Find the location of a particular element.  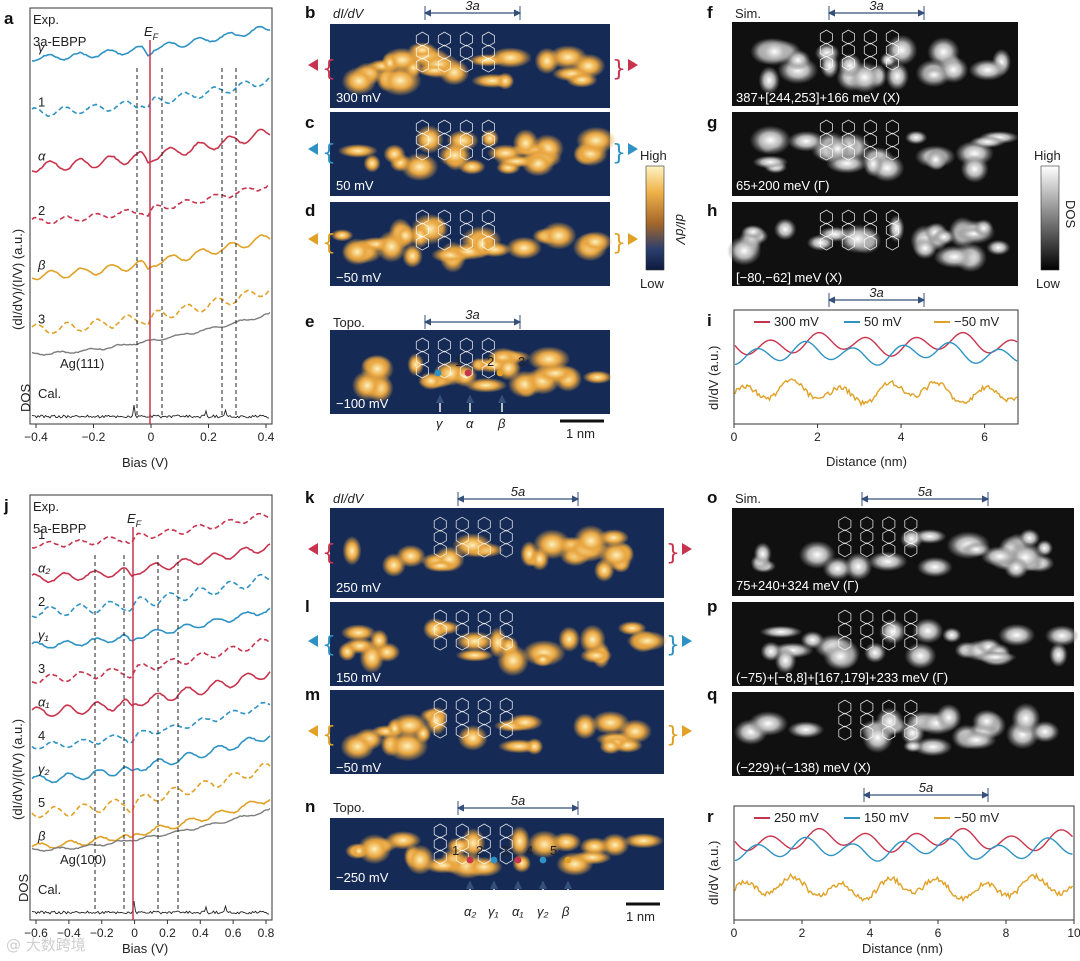

site-label: 5 is located at coordinates (553, 850).